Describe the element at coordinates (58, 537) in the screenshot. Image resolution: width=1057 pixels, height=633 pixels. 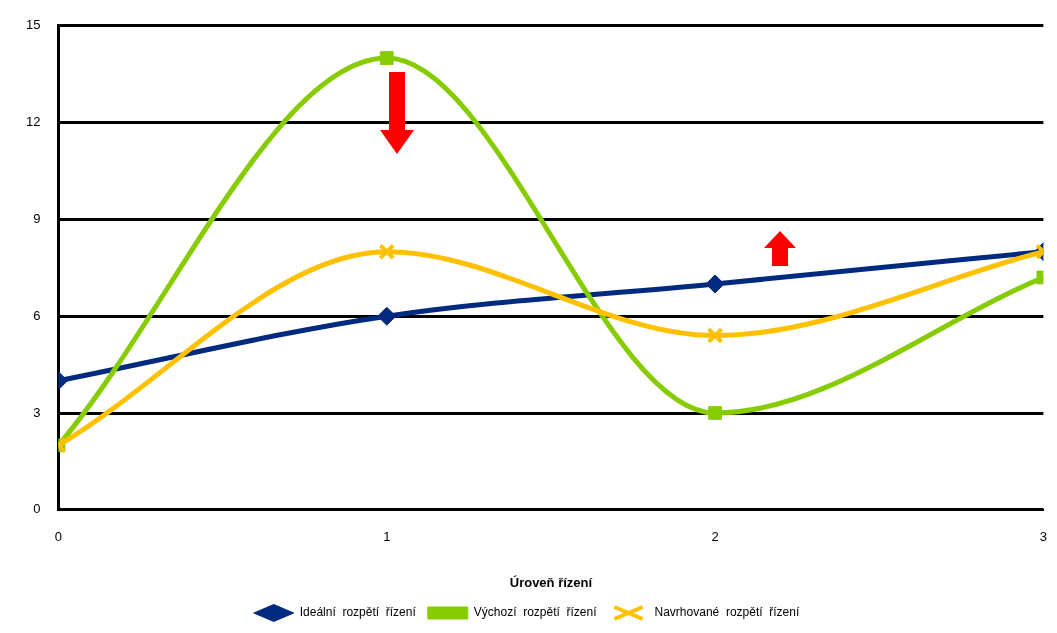
I see `x-tick-label: 0` at that location.